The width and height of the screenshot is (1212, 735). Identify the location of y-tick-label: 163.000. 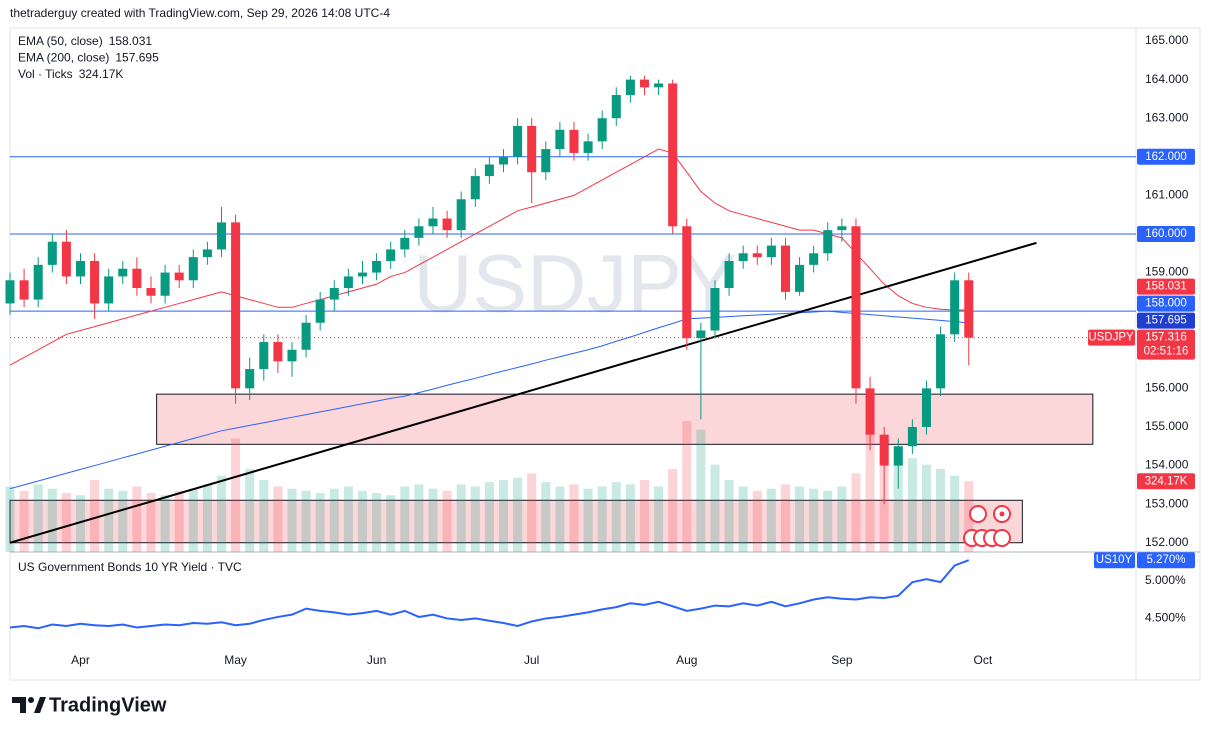
(1167, 117).